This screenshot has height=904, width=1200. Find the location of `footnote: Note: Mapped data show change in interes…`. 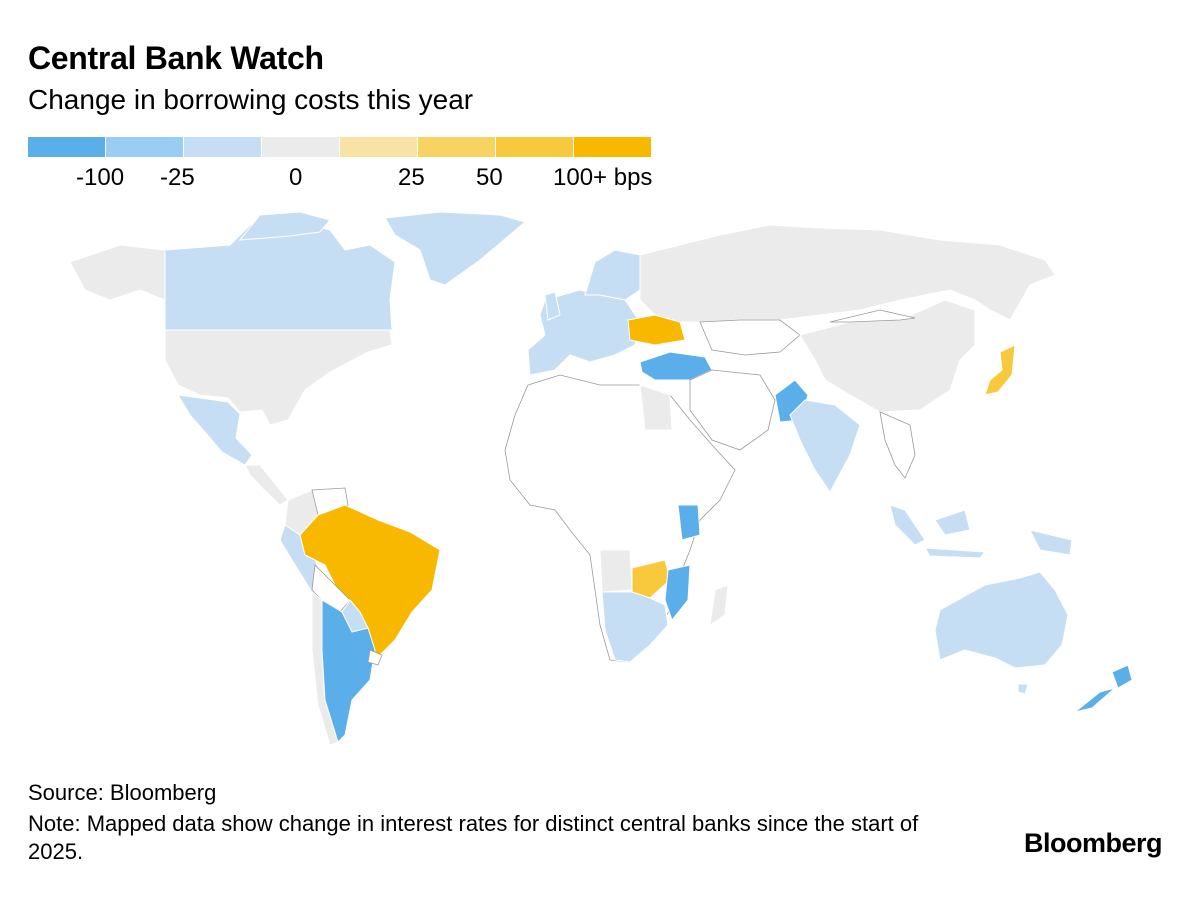

footnote: Note: Mapped data show change in interes… is located at coordinates (473, 837).